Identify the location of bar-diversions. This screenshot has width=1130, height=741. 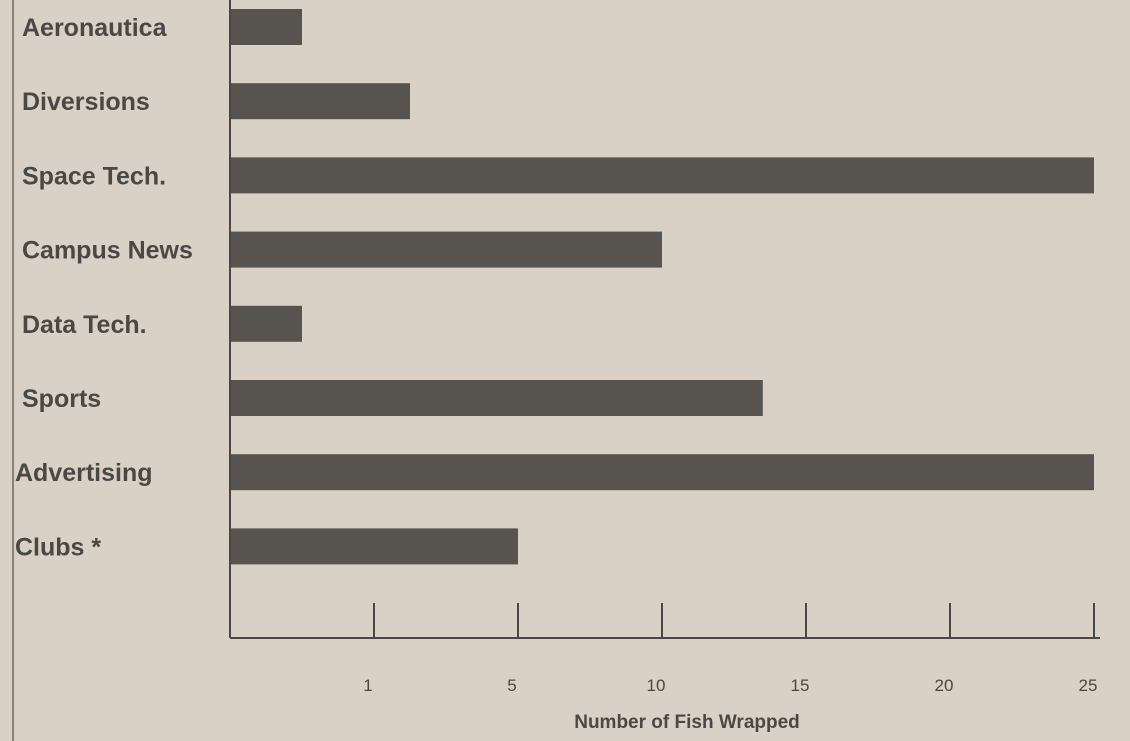
(320, 101).